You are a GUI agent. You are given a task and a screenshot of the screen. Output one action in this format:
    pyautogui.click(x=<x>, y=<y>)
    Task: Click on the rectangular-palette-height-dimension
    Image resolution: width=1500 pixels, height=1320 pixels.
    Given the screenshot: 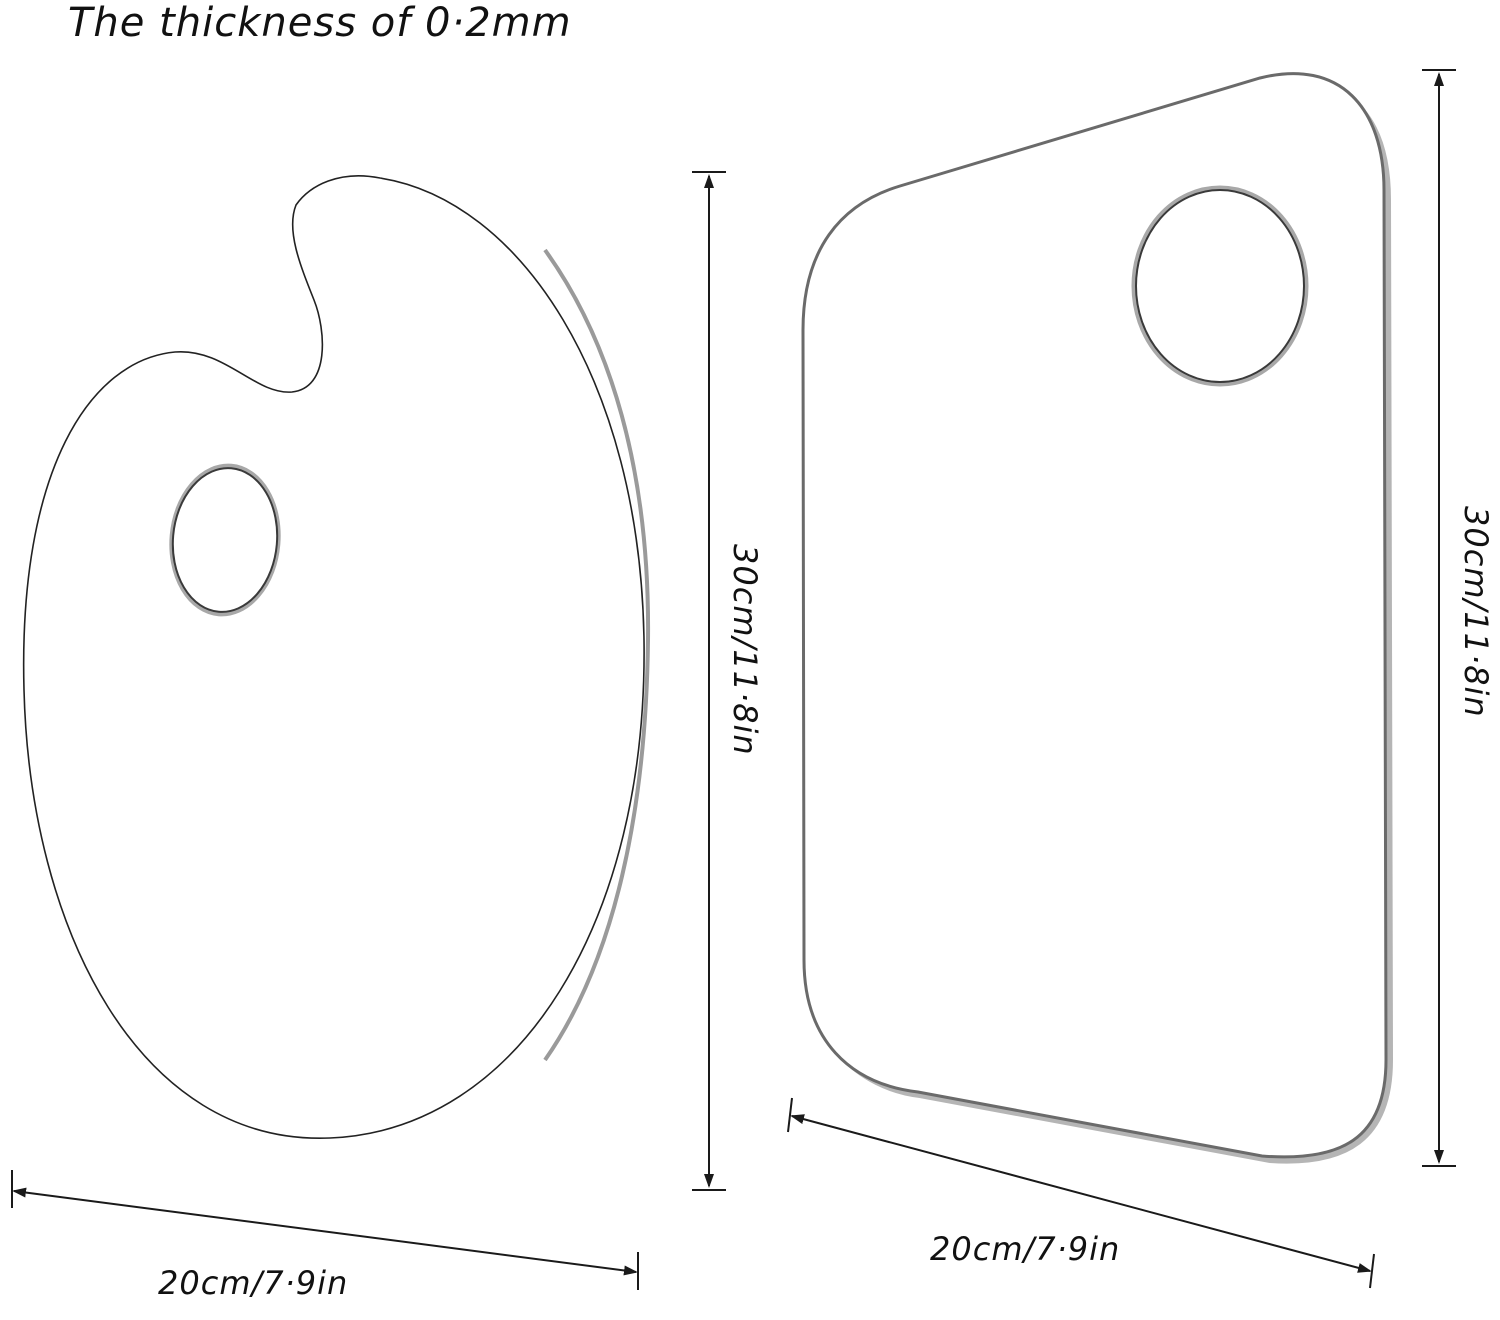 What is the action you would take?
    pyautogui.click(x=1439, y=618)
    